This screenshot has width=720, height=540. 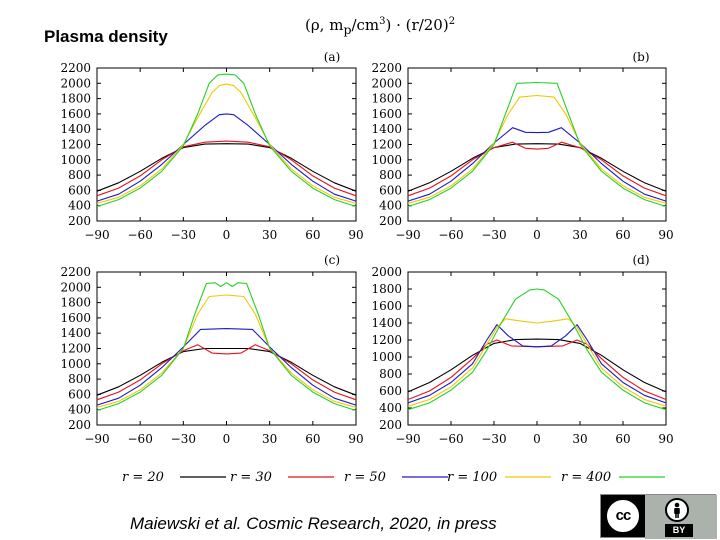 I want to click on panel-c-ytick-label: 2000, so click(x=75, y=287).